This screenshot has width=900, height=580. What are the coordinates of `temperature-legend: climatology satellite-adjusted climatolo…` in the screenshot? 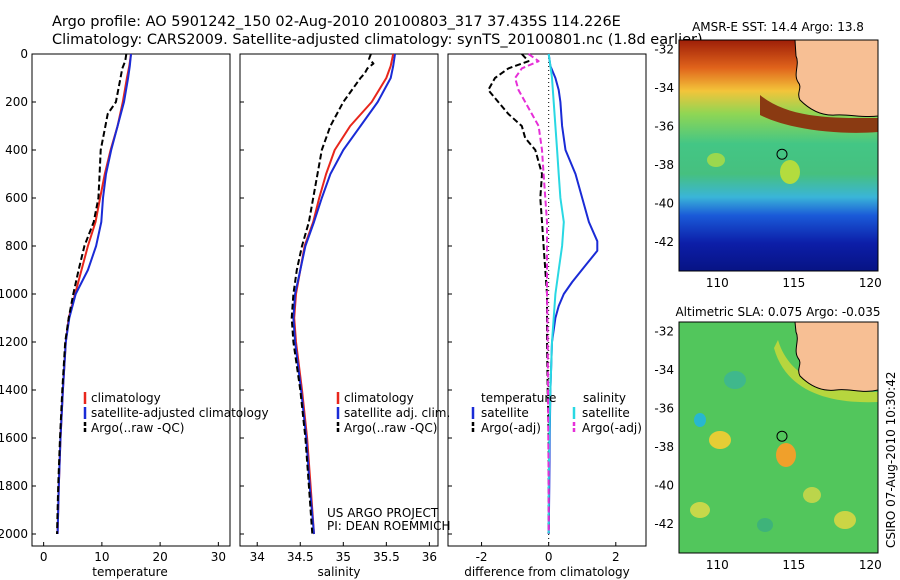 It's located at (176, 413).